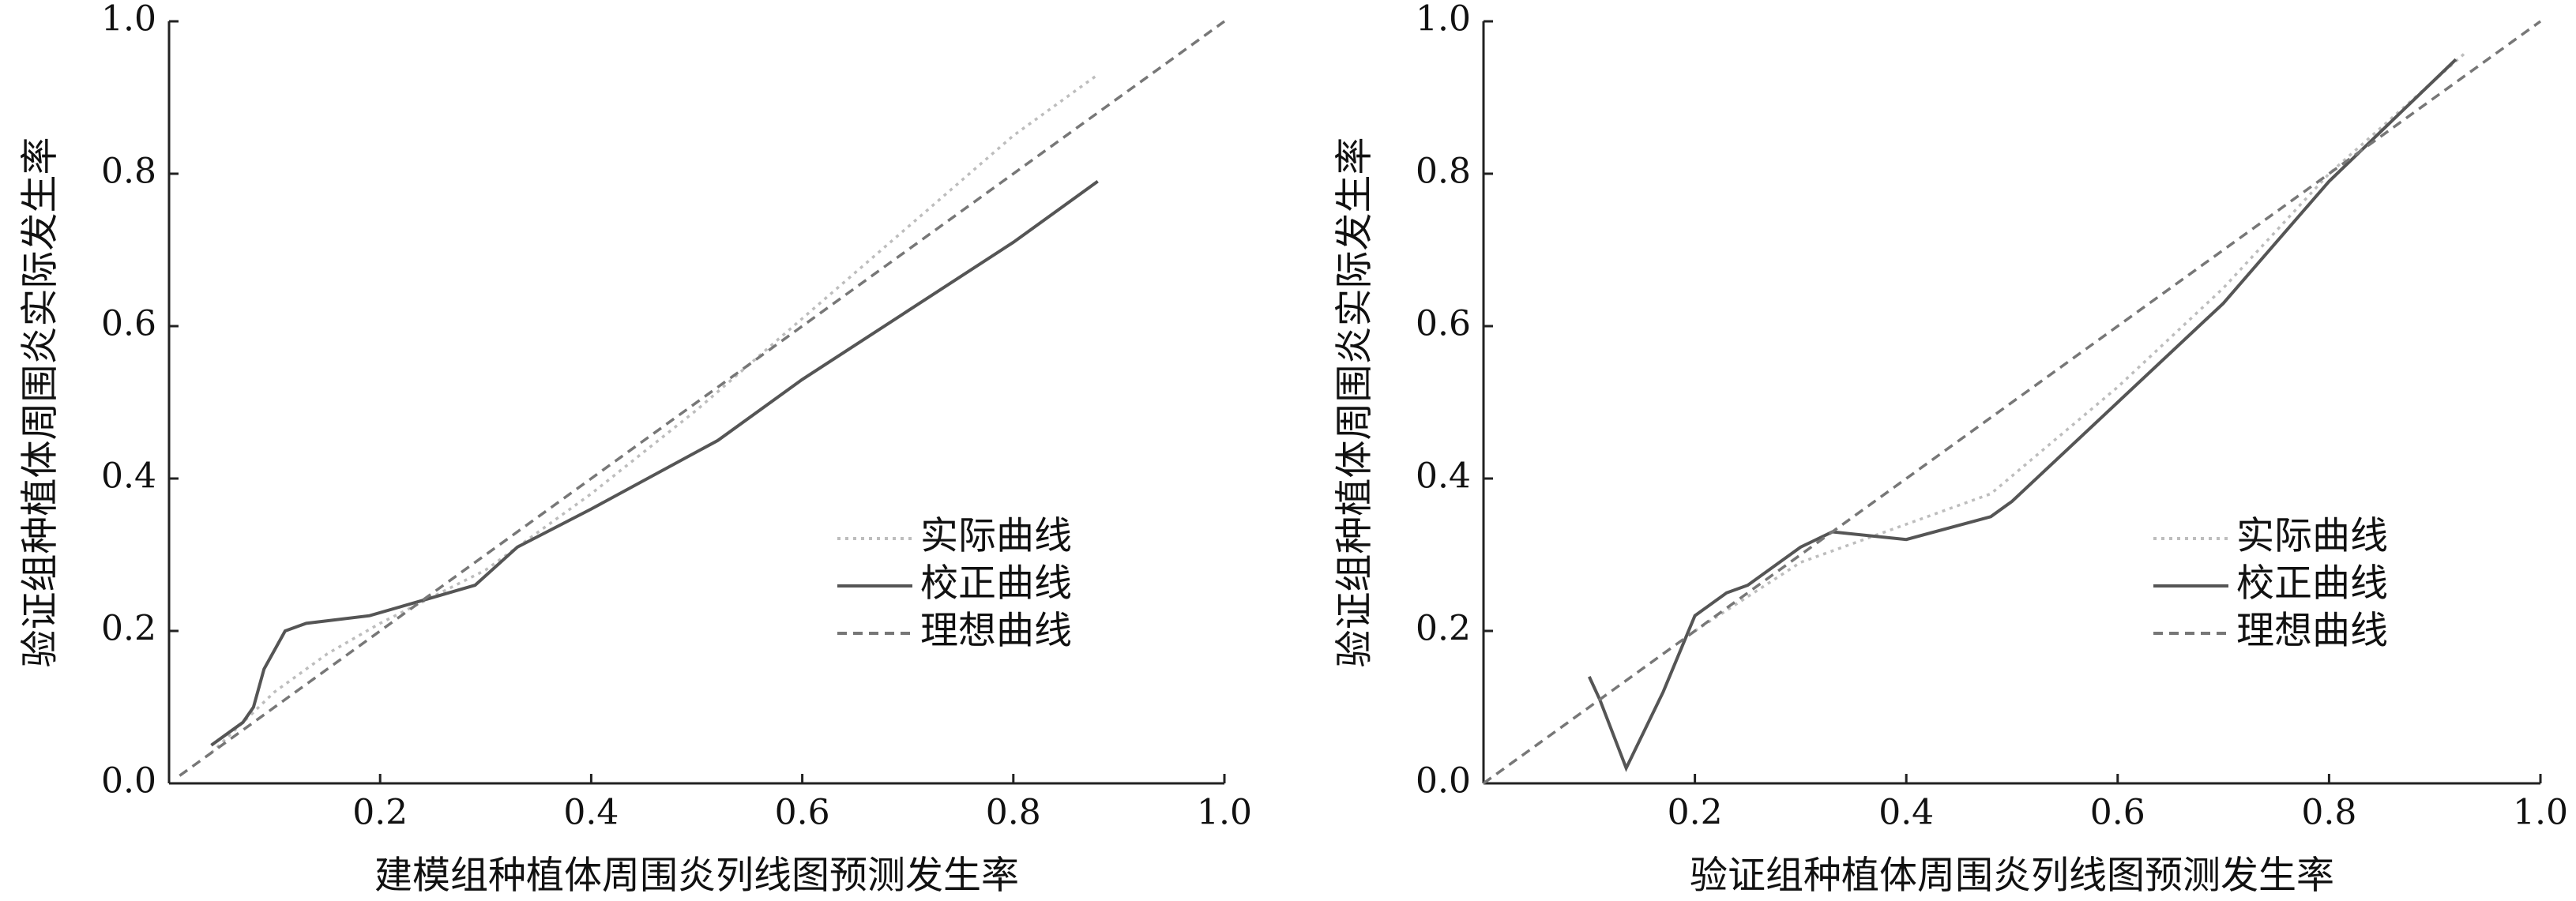  I want to click on x-axis-label: 建模组种植体周围炎列线图预测发生率, so click(696, 876).